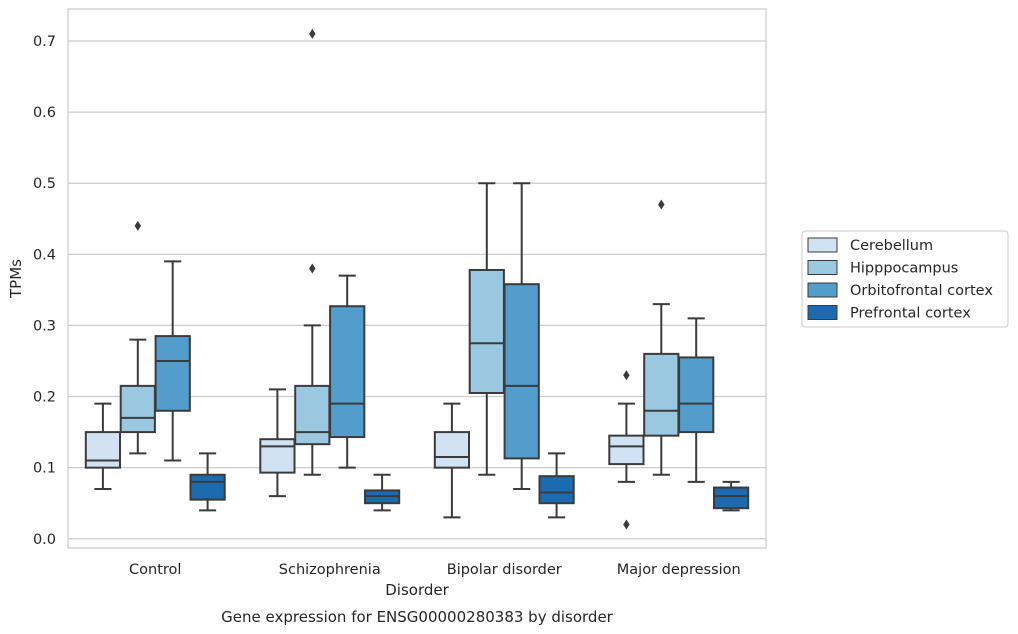  Describe the element at coordinates (891, 246) in the screenshot. I see `legend-label: Cerebellum` at that location.